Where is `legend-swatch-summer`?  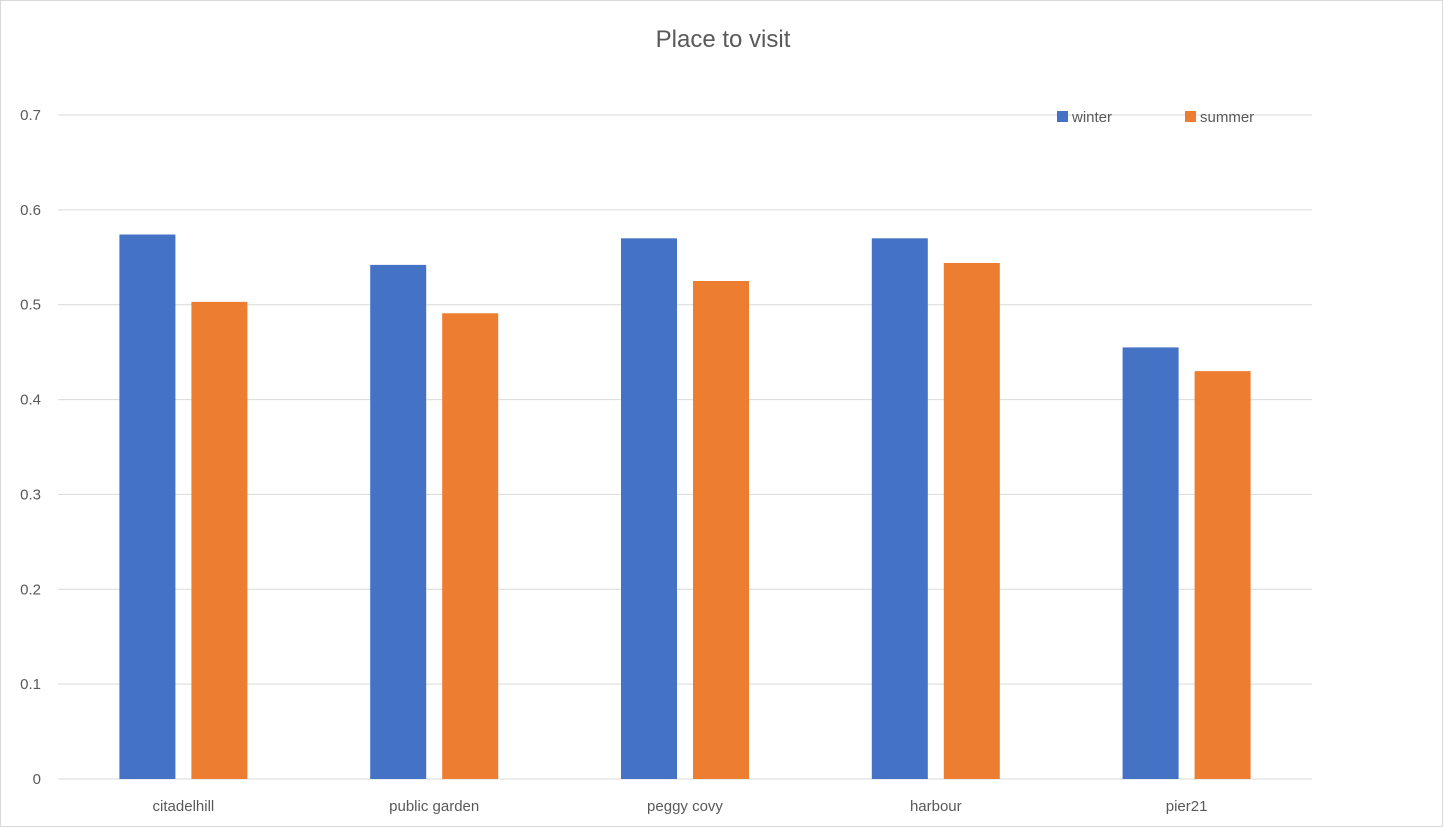
legend-swatch-summer is located at coordinates (1190, 116).